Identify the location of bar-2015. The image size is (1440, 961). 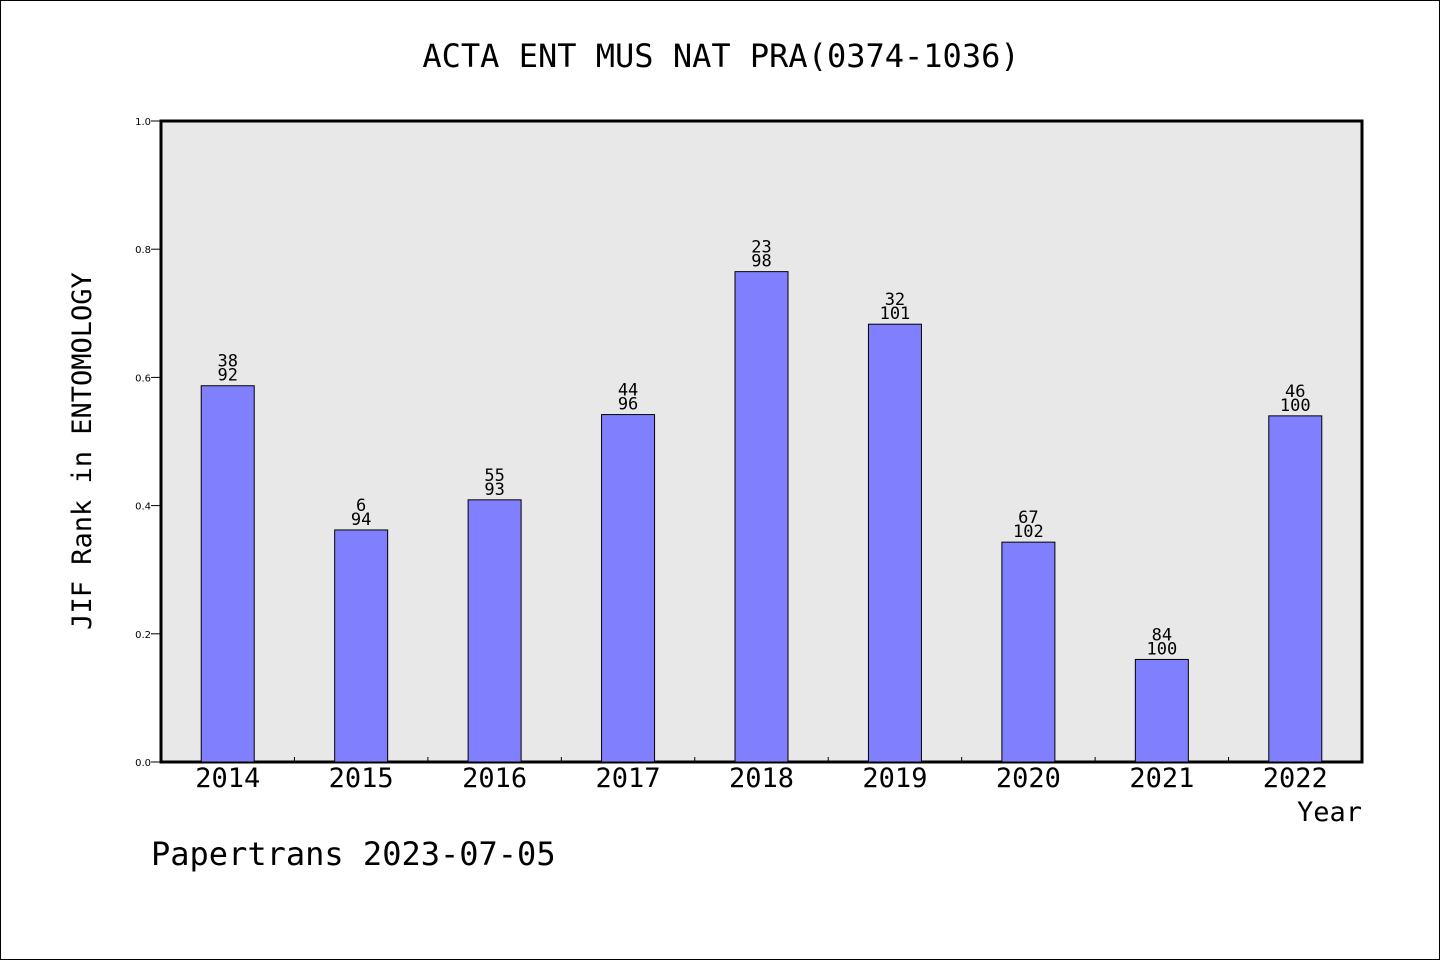
(361, 646).